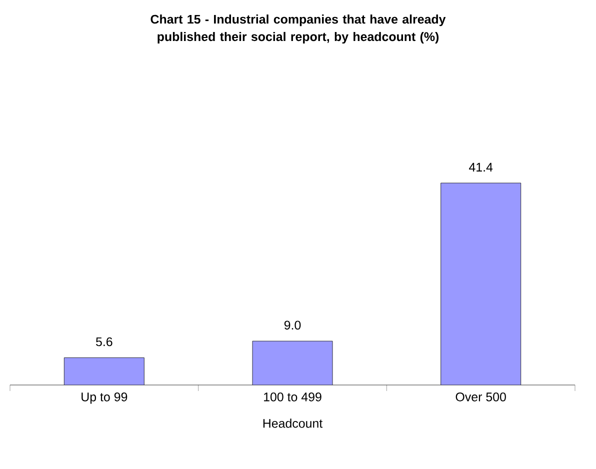 Image resolution: width=596 pixels, height=469 pixels. What do you see at coordinates (104, 341) in the screenshot?
I see `data-label: 5.6` at bounding box center [104, 341].